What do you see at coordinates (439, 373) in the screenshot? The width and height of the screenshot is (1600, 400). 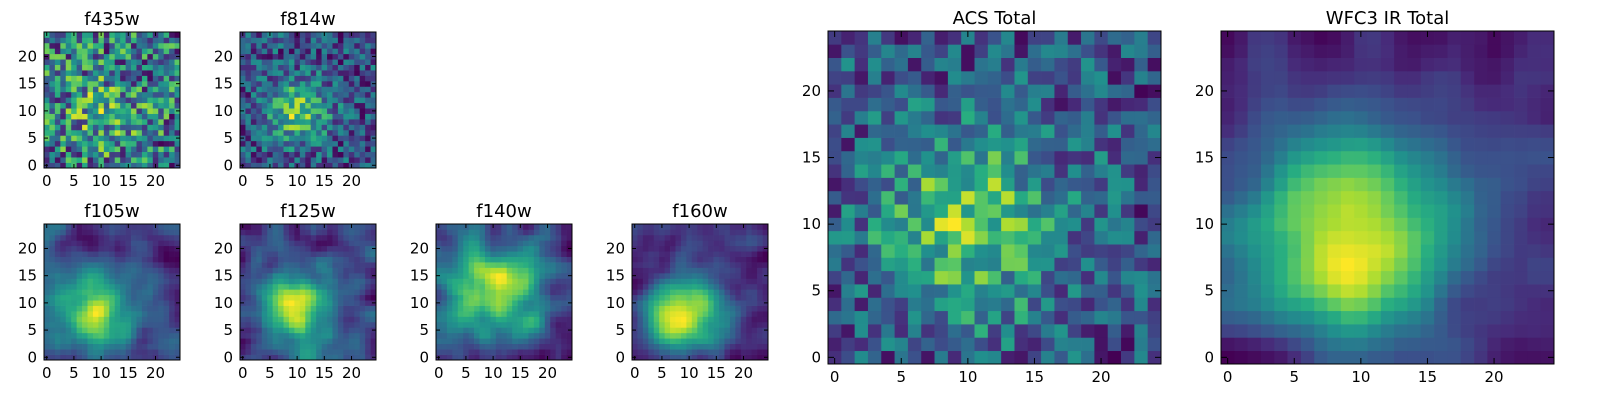 I see `x-tick-label: 0` at bounding box center [439, 373].